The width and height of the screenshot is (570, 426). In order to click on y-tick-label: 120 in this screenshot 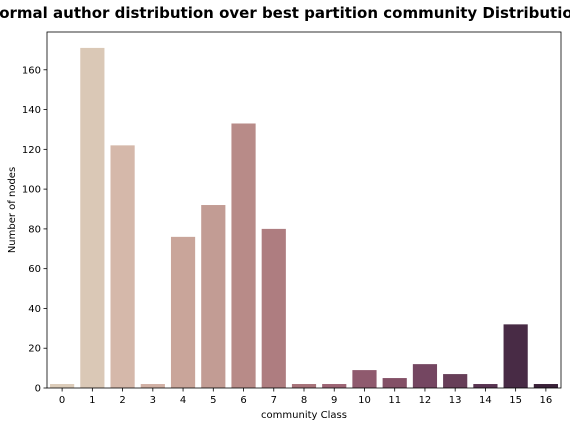, I will do `click(31, 150)`.